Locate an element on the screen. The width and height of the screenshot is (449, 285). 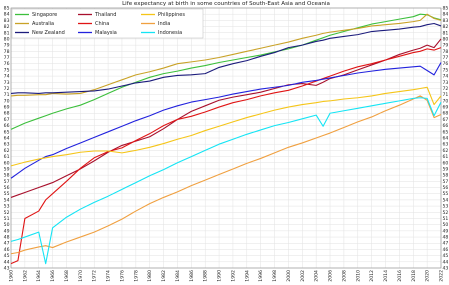
y-tick-label: 65 is located at coordinates (7, 132).